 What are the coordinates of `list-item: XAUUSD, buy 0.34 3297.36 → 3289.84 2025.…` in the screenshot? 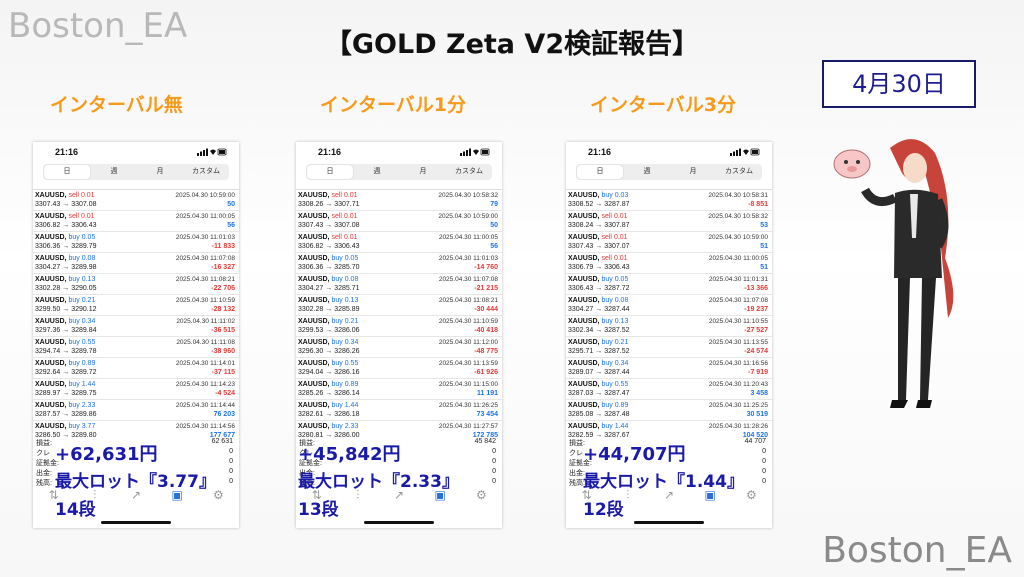 It's located at (136, 326).